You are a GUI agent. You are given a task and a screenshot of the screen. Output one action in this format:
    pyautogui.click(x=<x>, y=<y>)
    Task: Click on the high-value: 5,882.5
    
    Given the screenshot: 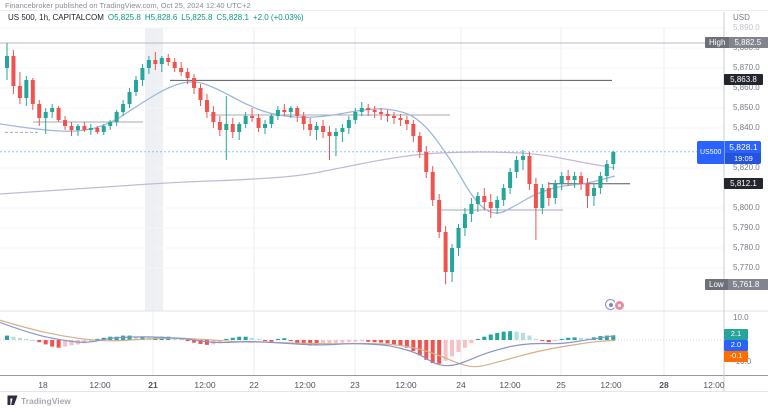 What is the action you would take?
    pyautogui.click(x=748, y=42)
    